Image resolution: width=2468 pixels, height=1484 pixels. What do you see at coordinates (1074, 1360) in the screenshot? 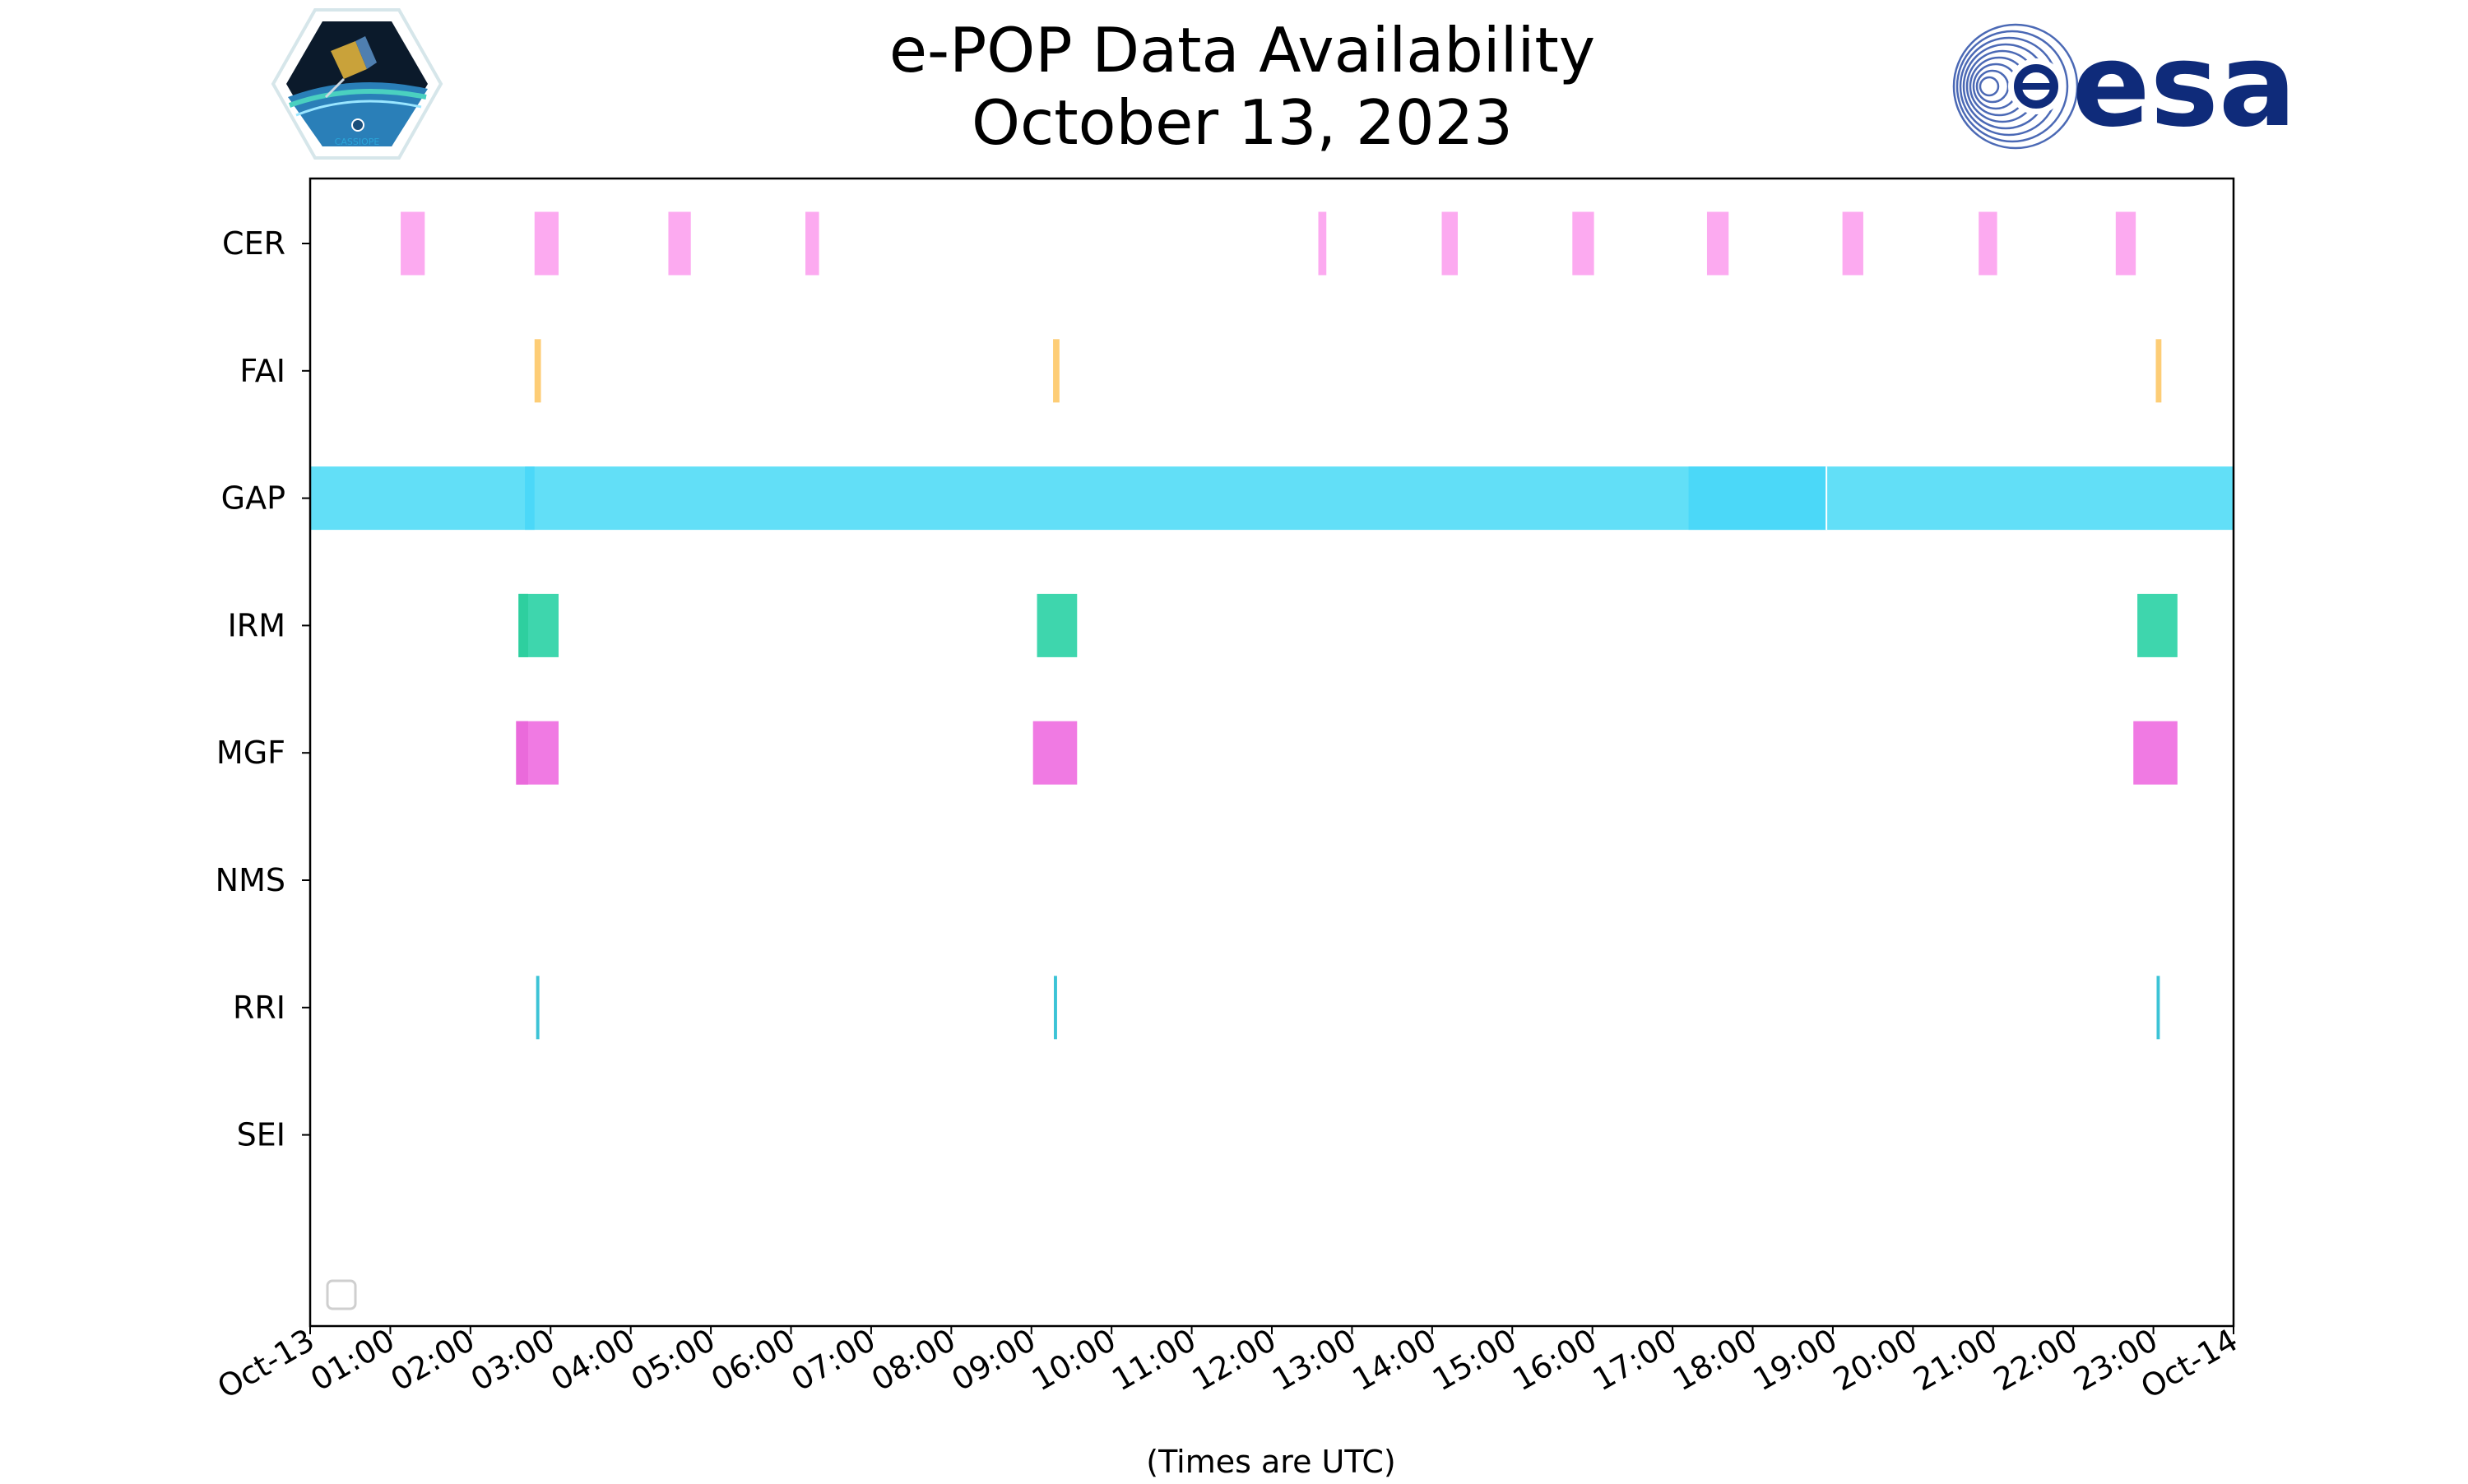
I see `x-tick-label-10: 10:00` at bounding box center [1074, 1360].